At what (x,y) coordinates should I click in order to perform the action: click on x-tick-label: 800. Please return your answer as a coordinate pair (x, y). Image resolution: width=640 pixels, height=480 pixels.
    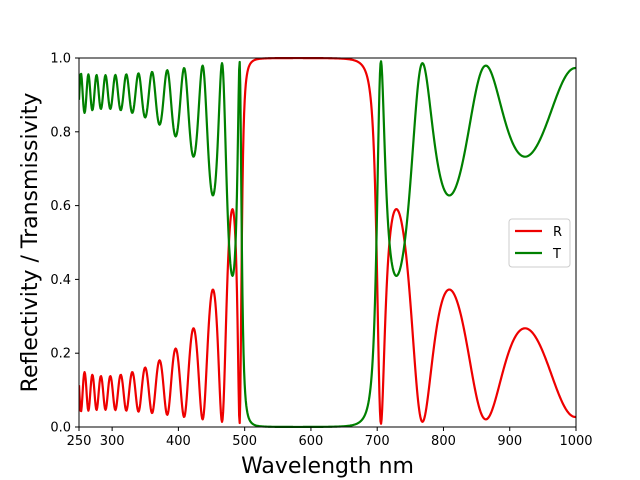
    Looking at the image, I should click on (443, 441).